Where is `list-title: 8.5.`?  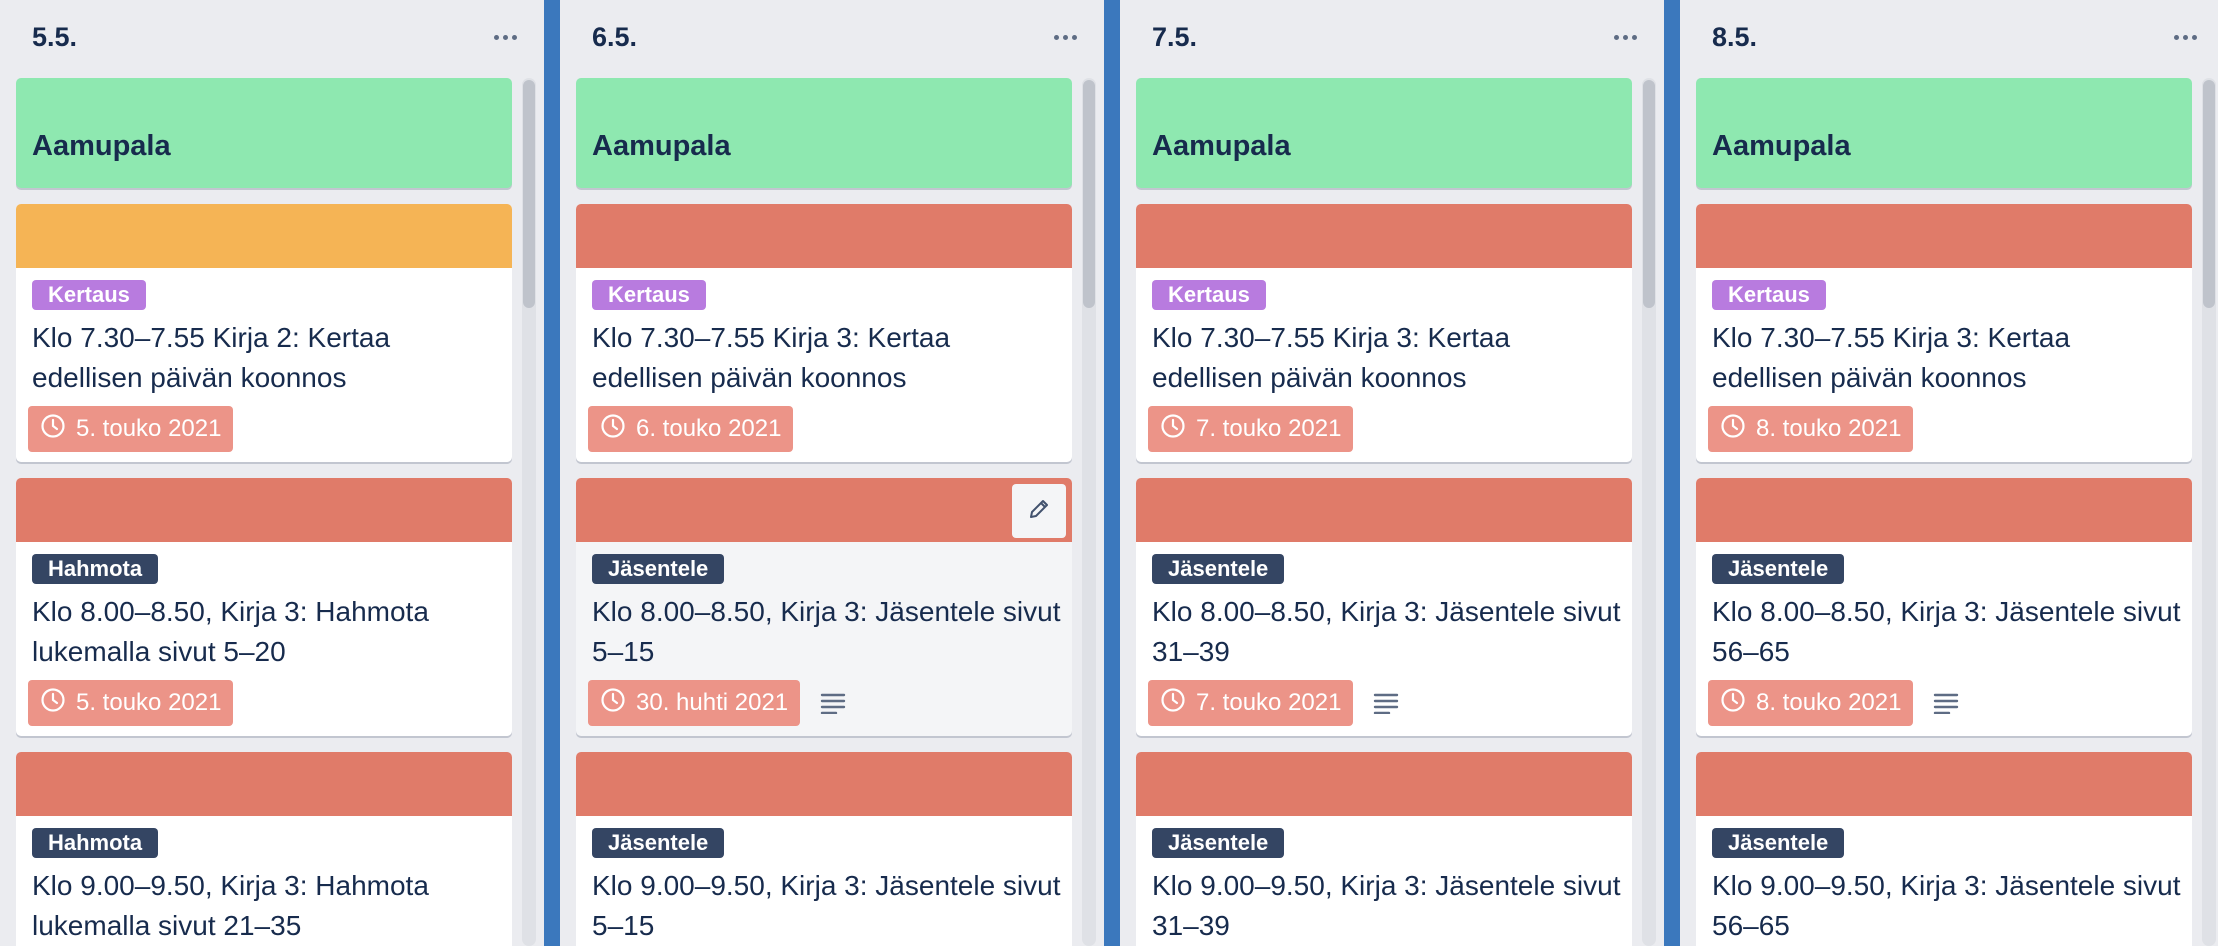 list-title: 8.5. is located at coordinates (1735, 37).